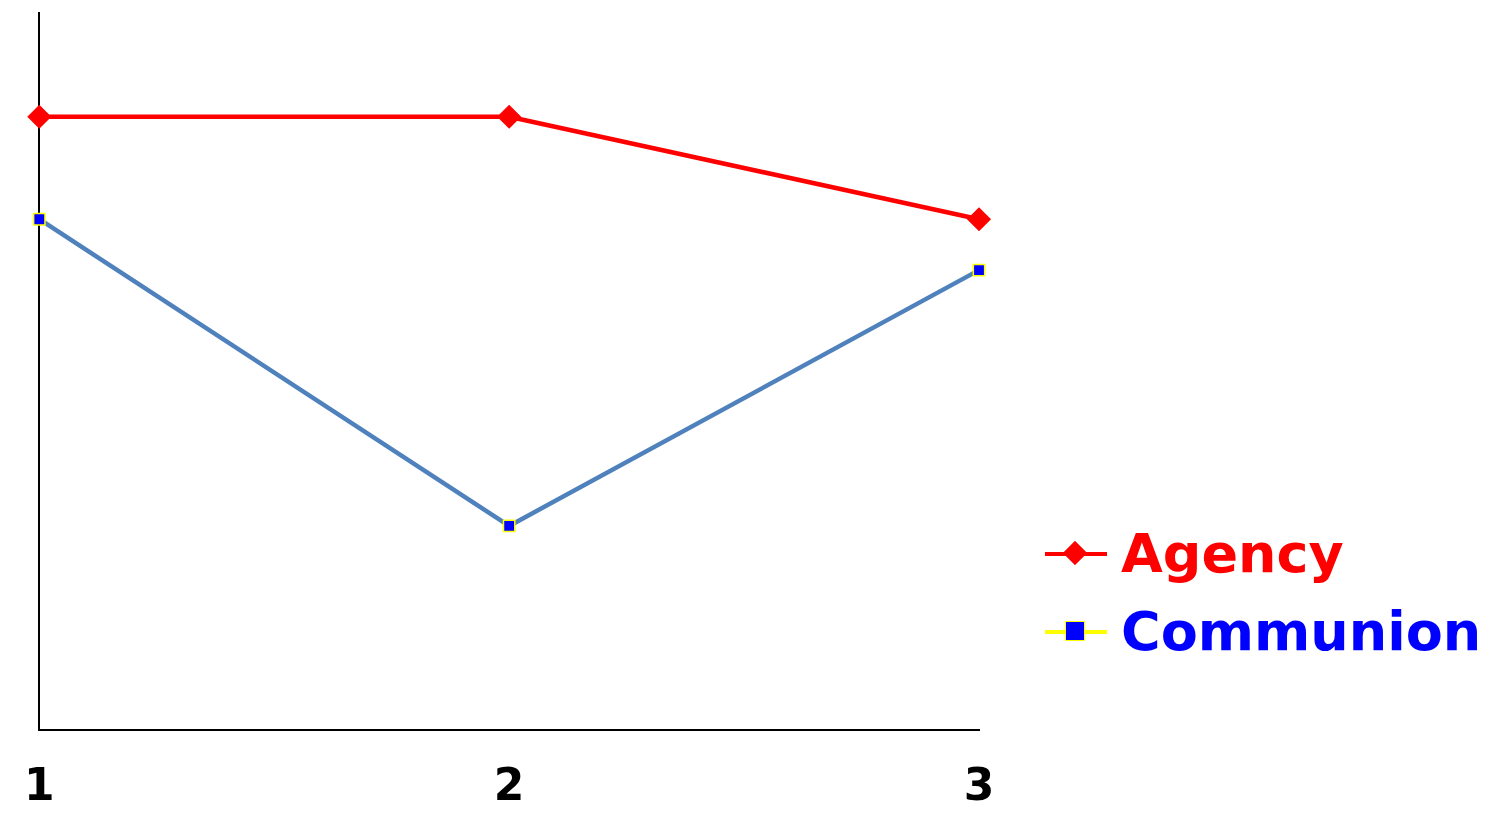  I want to click on x-tick-label: 3, so click(979, 785).